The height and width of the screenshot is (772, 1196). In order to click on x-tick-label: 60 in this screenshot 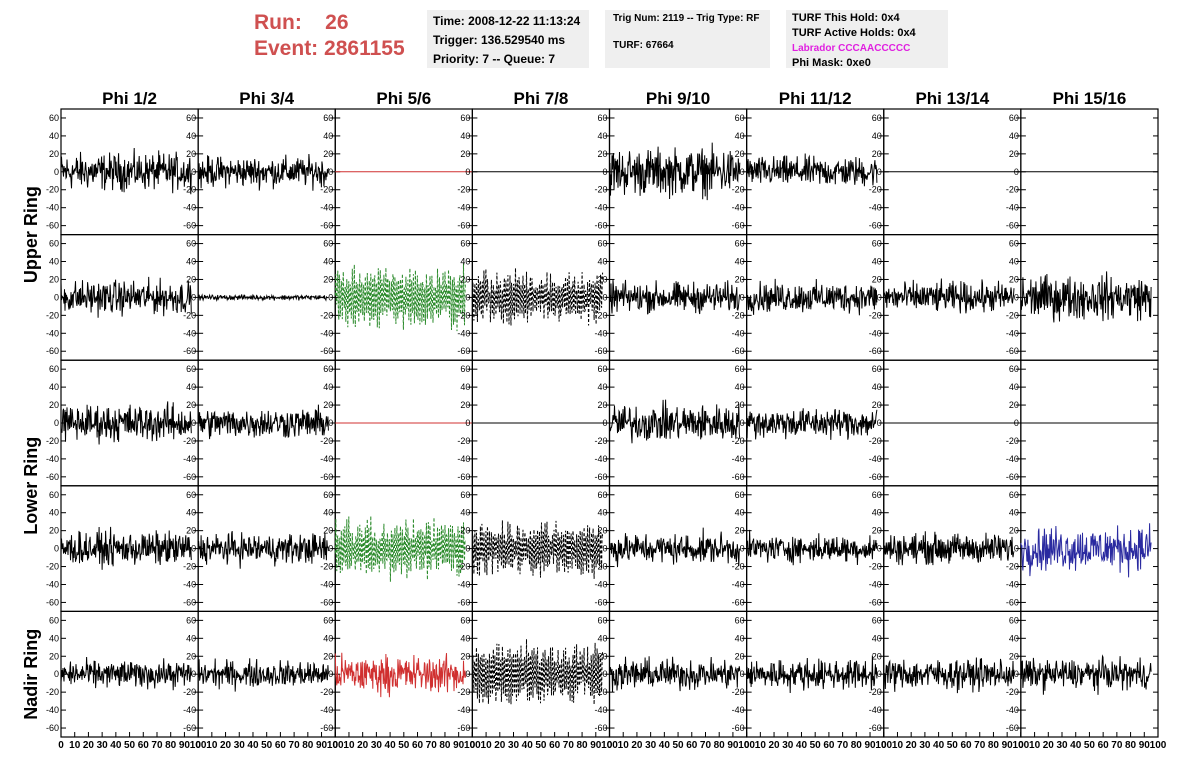, I will do `click(418, 745)`.